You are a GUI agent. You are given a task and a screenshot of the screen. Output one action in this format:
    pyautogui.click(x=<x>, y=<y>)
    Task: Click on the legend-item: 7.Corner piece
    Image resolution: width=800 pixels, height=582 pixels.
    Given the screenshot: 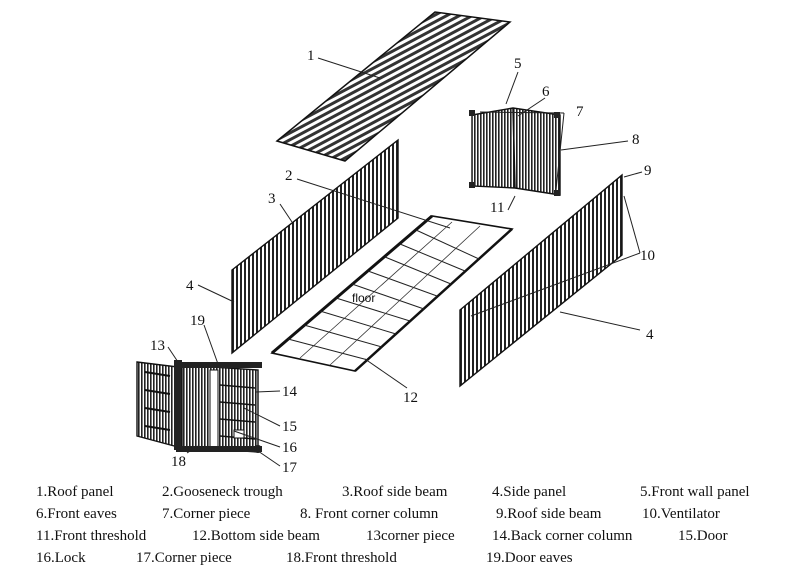 What is the action you would take?
    pyautogui.click(x=206, y=514)
    